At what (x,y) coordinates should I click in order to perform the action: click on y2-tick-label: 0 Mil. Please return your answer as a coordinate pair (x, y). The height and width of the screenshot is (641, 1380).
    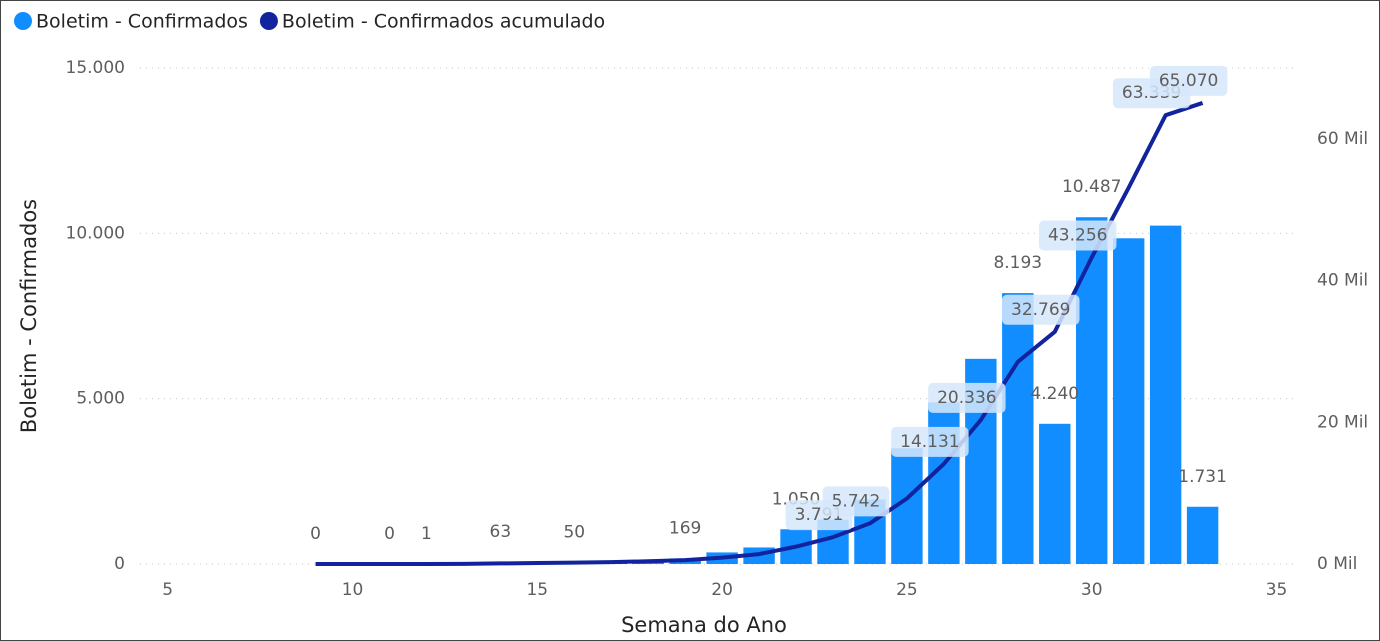
    Looking at the image, I should click on (1337, 564).